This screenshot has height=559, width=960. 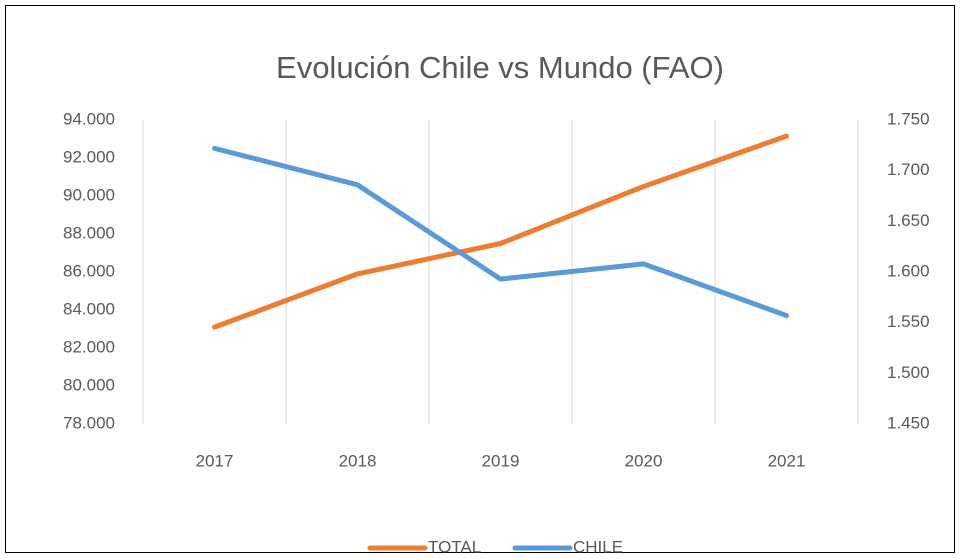 I want to click on y2-tick-label: 1.650, so click(x=908, y=220).